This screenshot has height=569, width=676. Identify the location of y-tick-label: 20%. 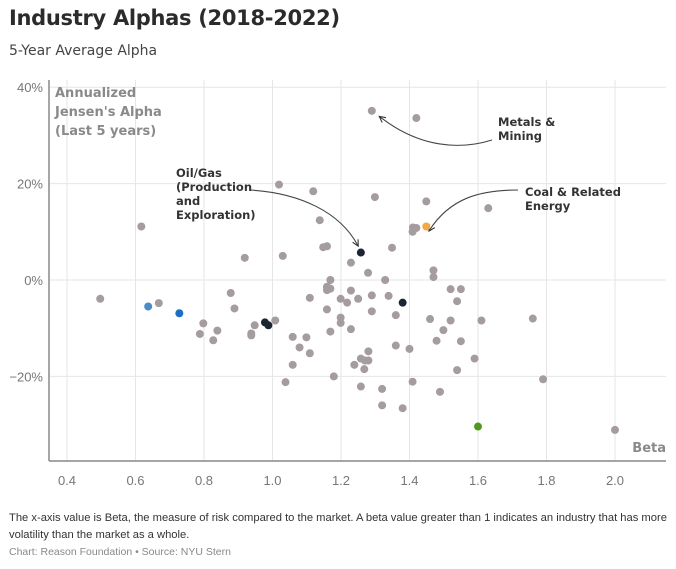
(30, 184).